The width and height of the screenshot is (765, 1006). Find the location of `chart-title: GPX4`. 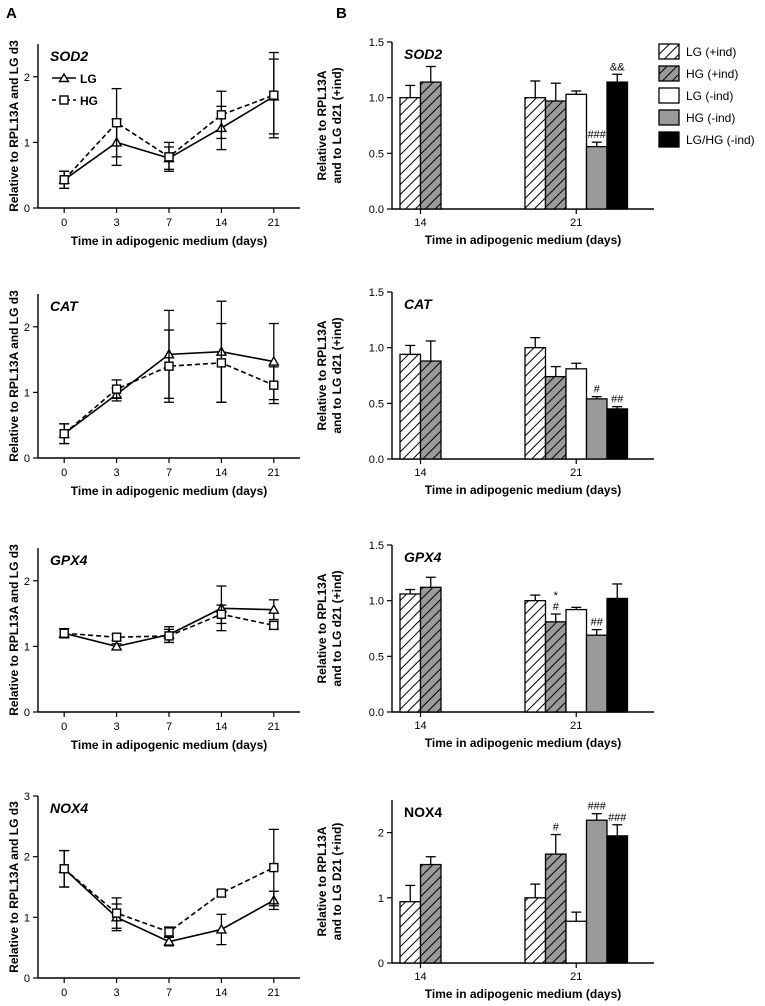

chart-title: GPX4 is located at coordinates (423, 557).